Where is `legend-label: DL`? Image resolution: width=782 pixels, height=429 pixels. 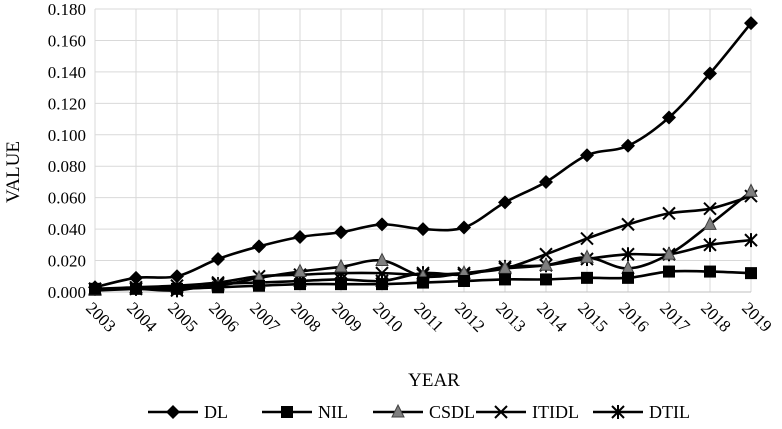
legend-label: DL is located at coordinates (216, 412).